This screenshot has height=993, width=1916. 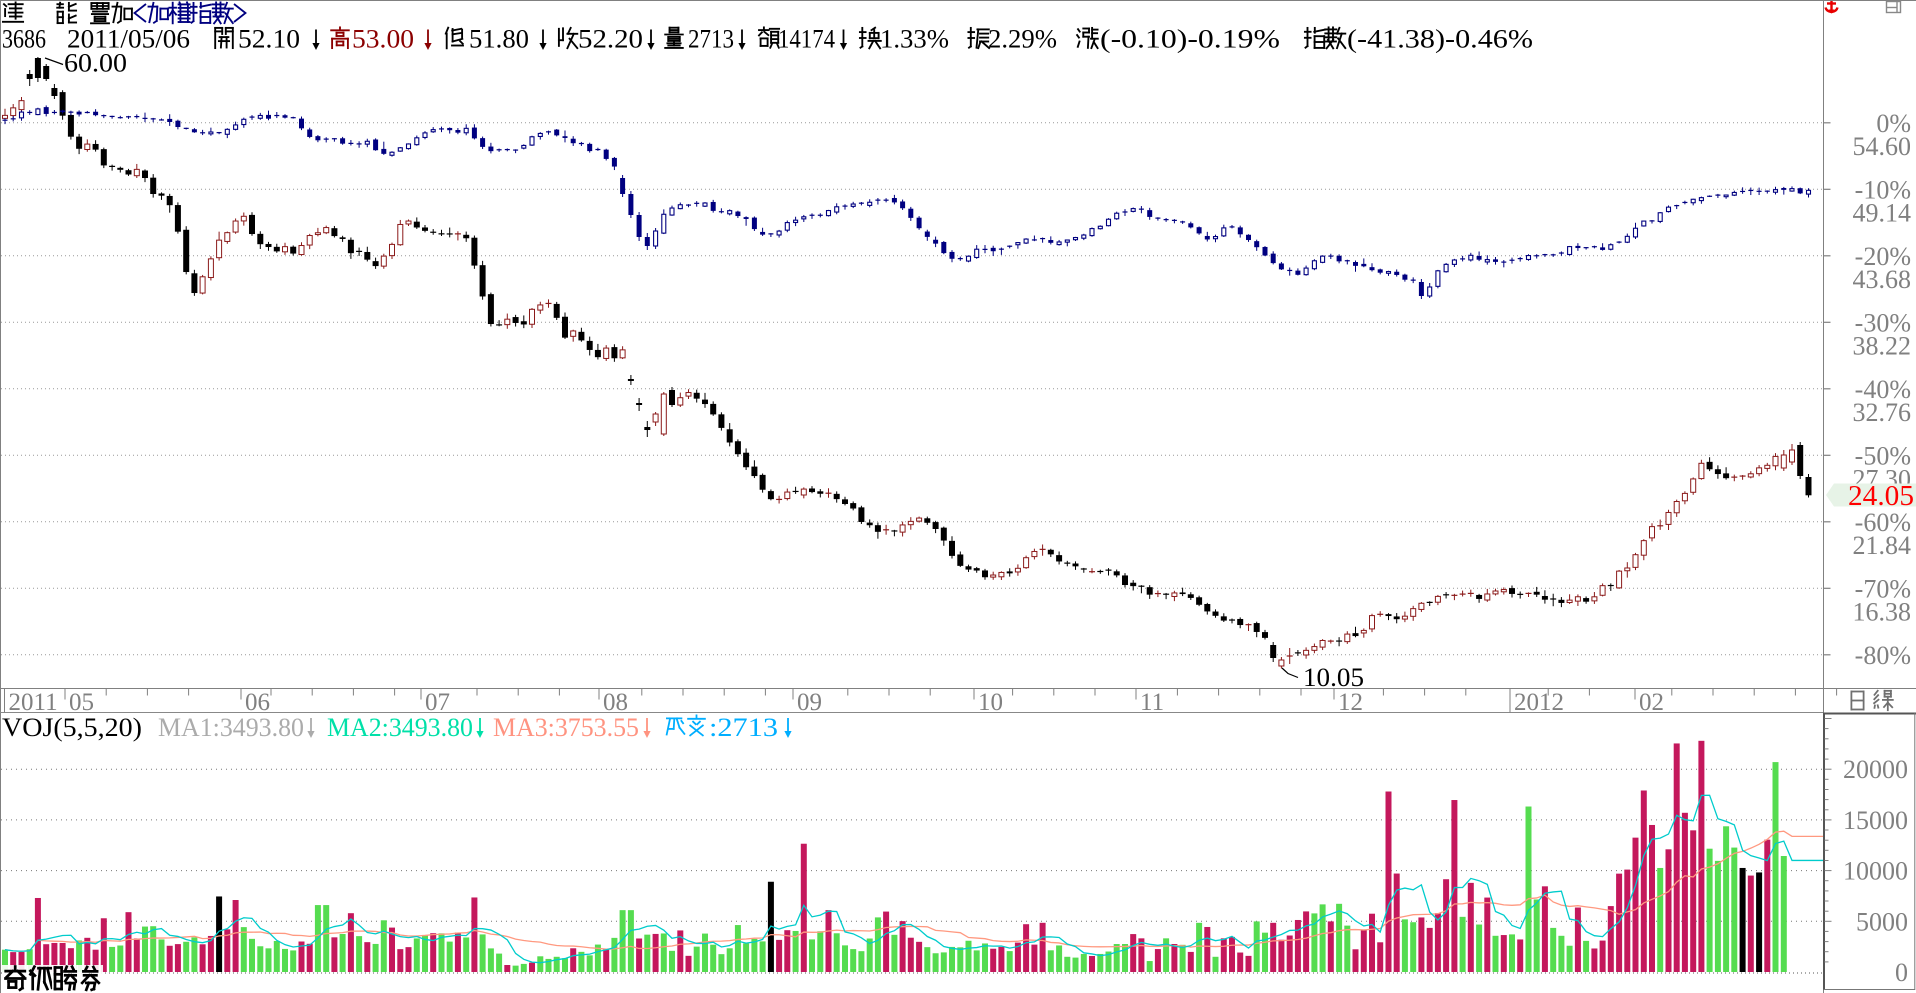 What do you see at coordinates (1882, 545) in the screenshot?
I see `svg-text: 21.84` at bounding box center [1882, 545].